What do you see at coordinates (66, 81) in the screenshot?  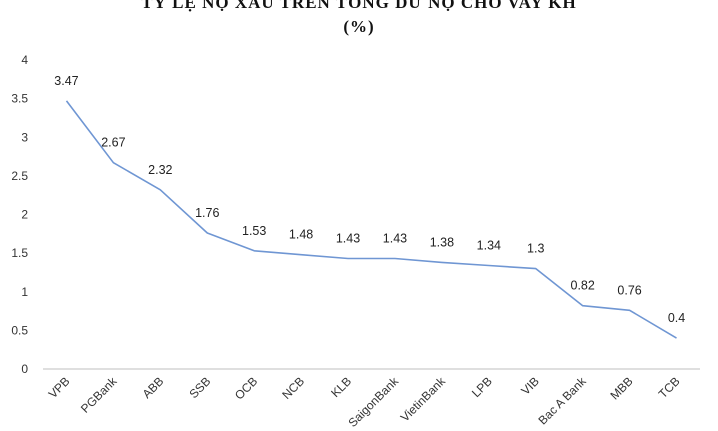 I see `data-label: 3.47` at bounding box center [66, 81].